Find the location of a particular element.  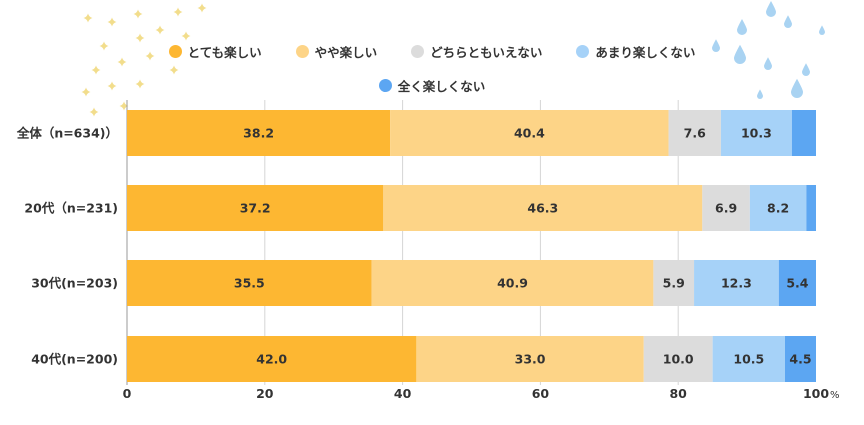

data-label: 7.6 is located at coordinates (695, 133).